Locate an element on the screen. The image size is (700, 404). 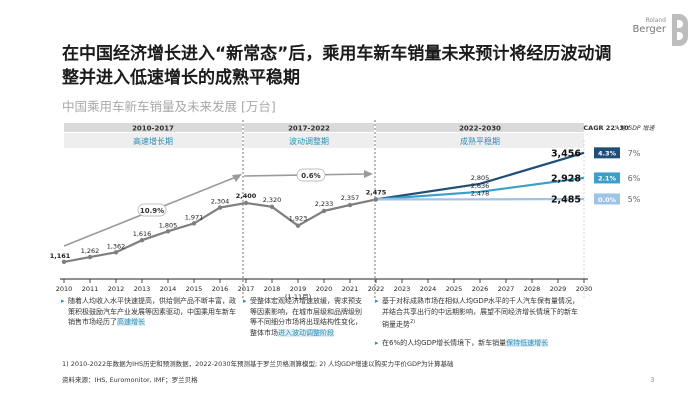
period-1-label: 高速增长期 is located at coordinates (153, 141).